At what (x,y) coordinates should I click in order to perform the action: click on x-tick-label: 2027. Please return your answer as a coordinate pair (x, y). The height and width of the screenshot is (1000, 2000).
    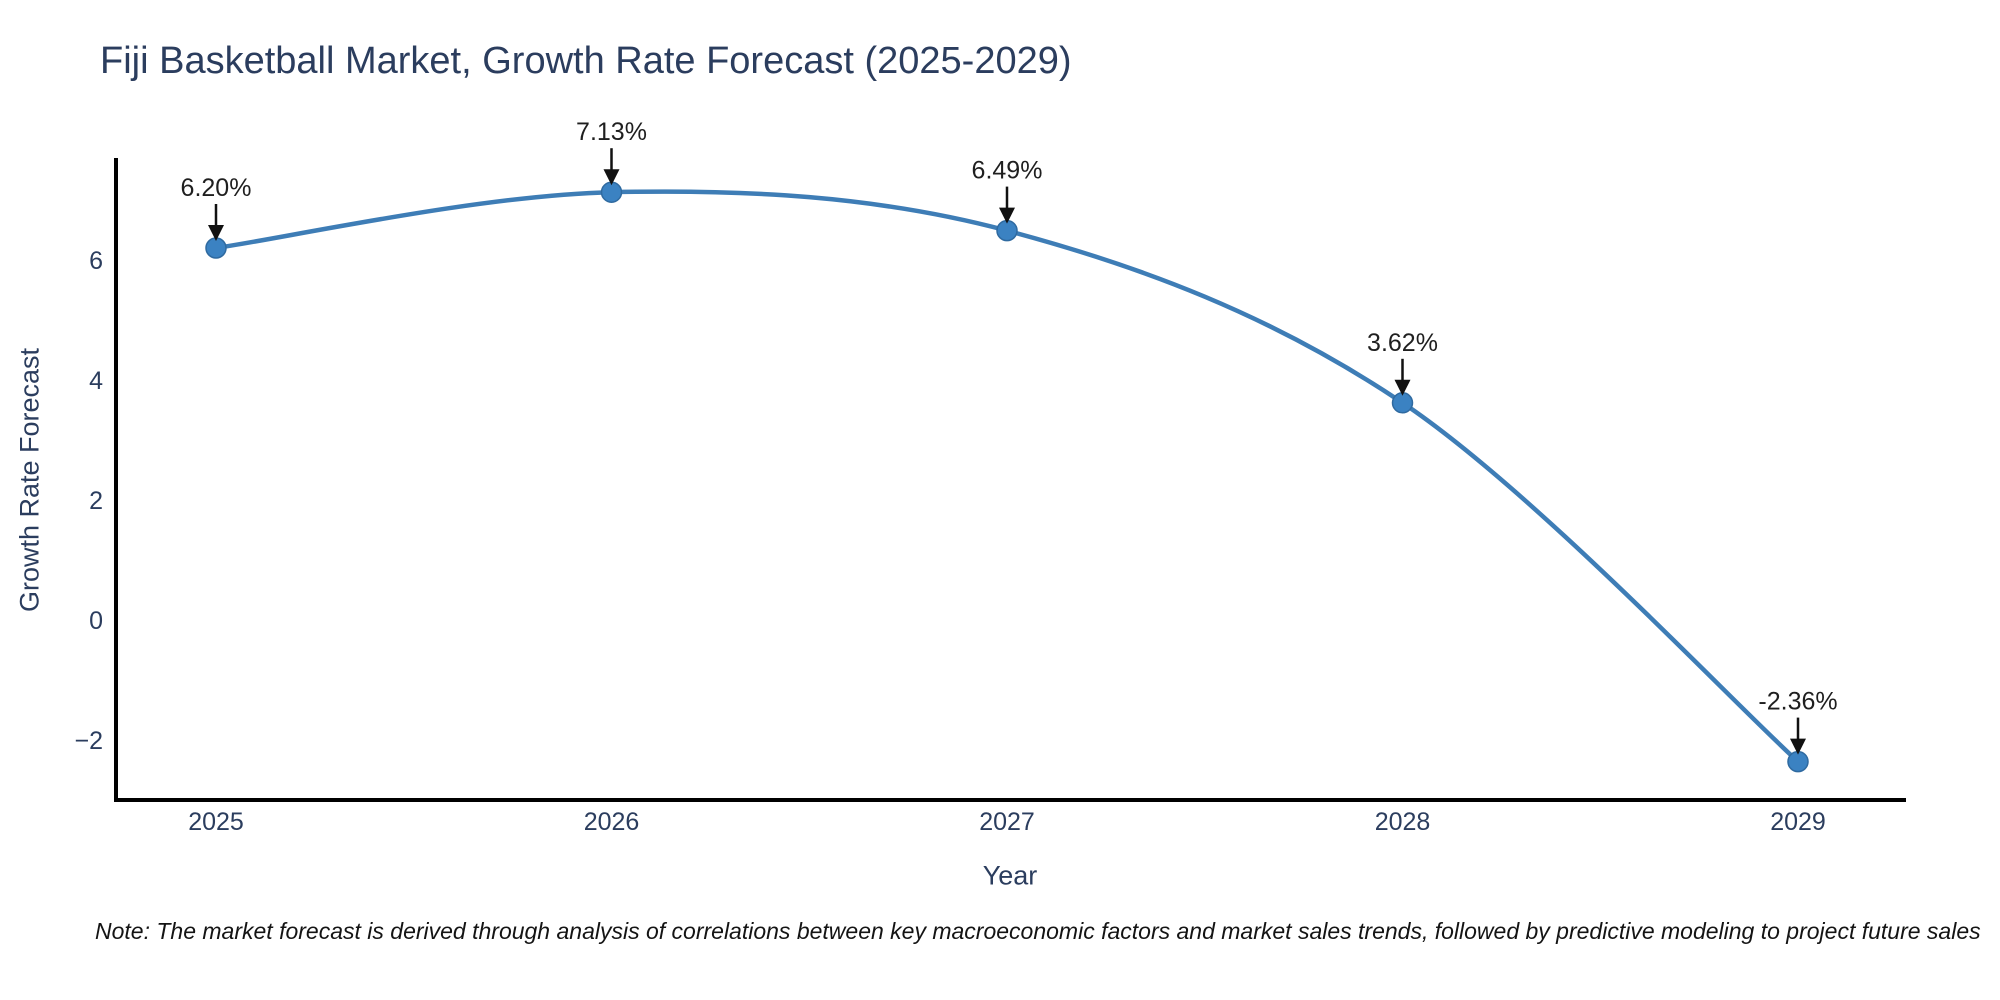
    Looking at the image, I should click on (1007, 822).